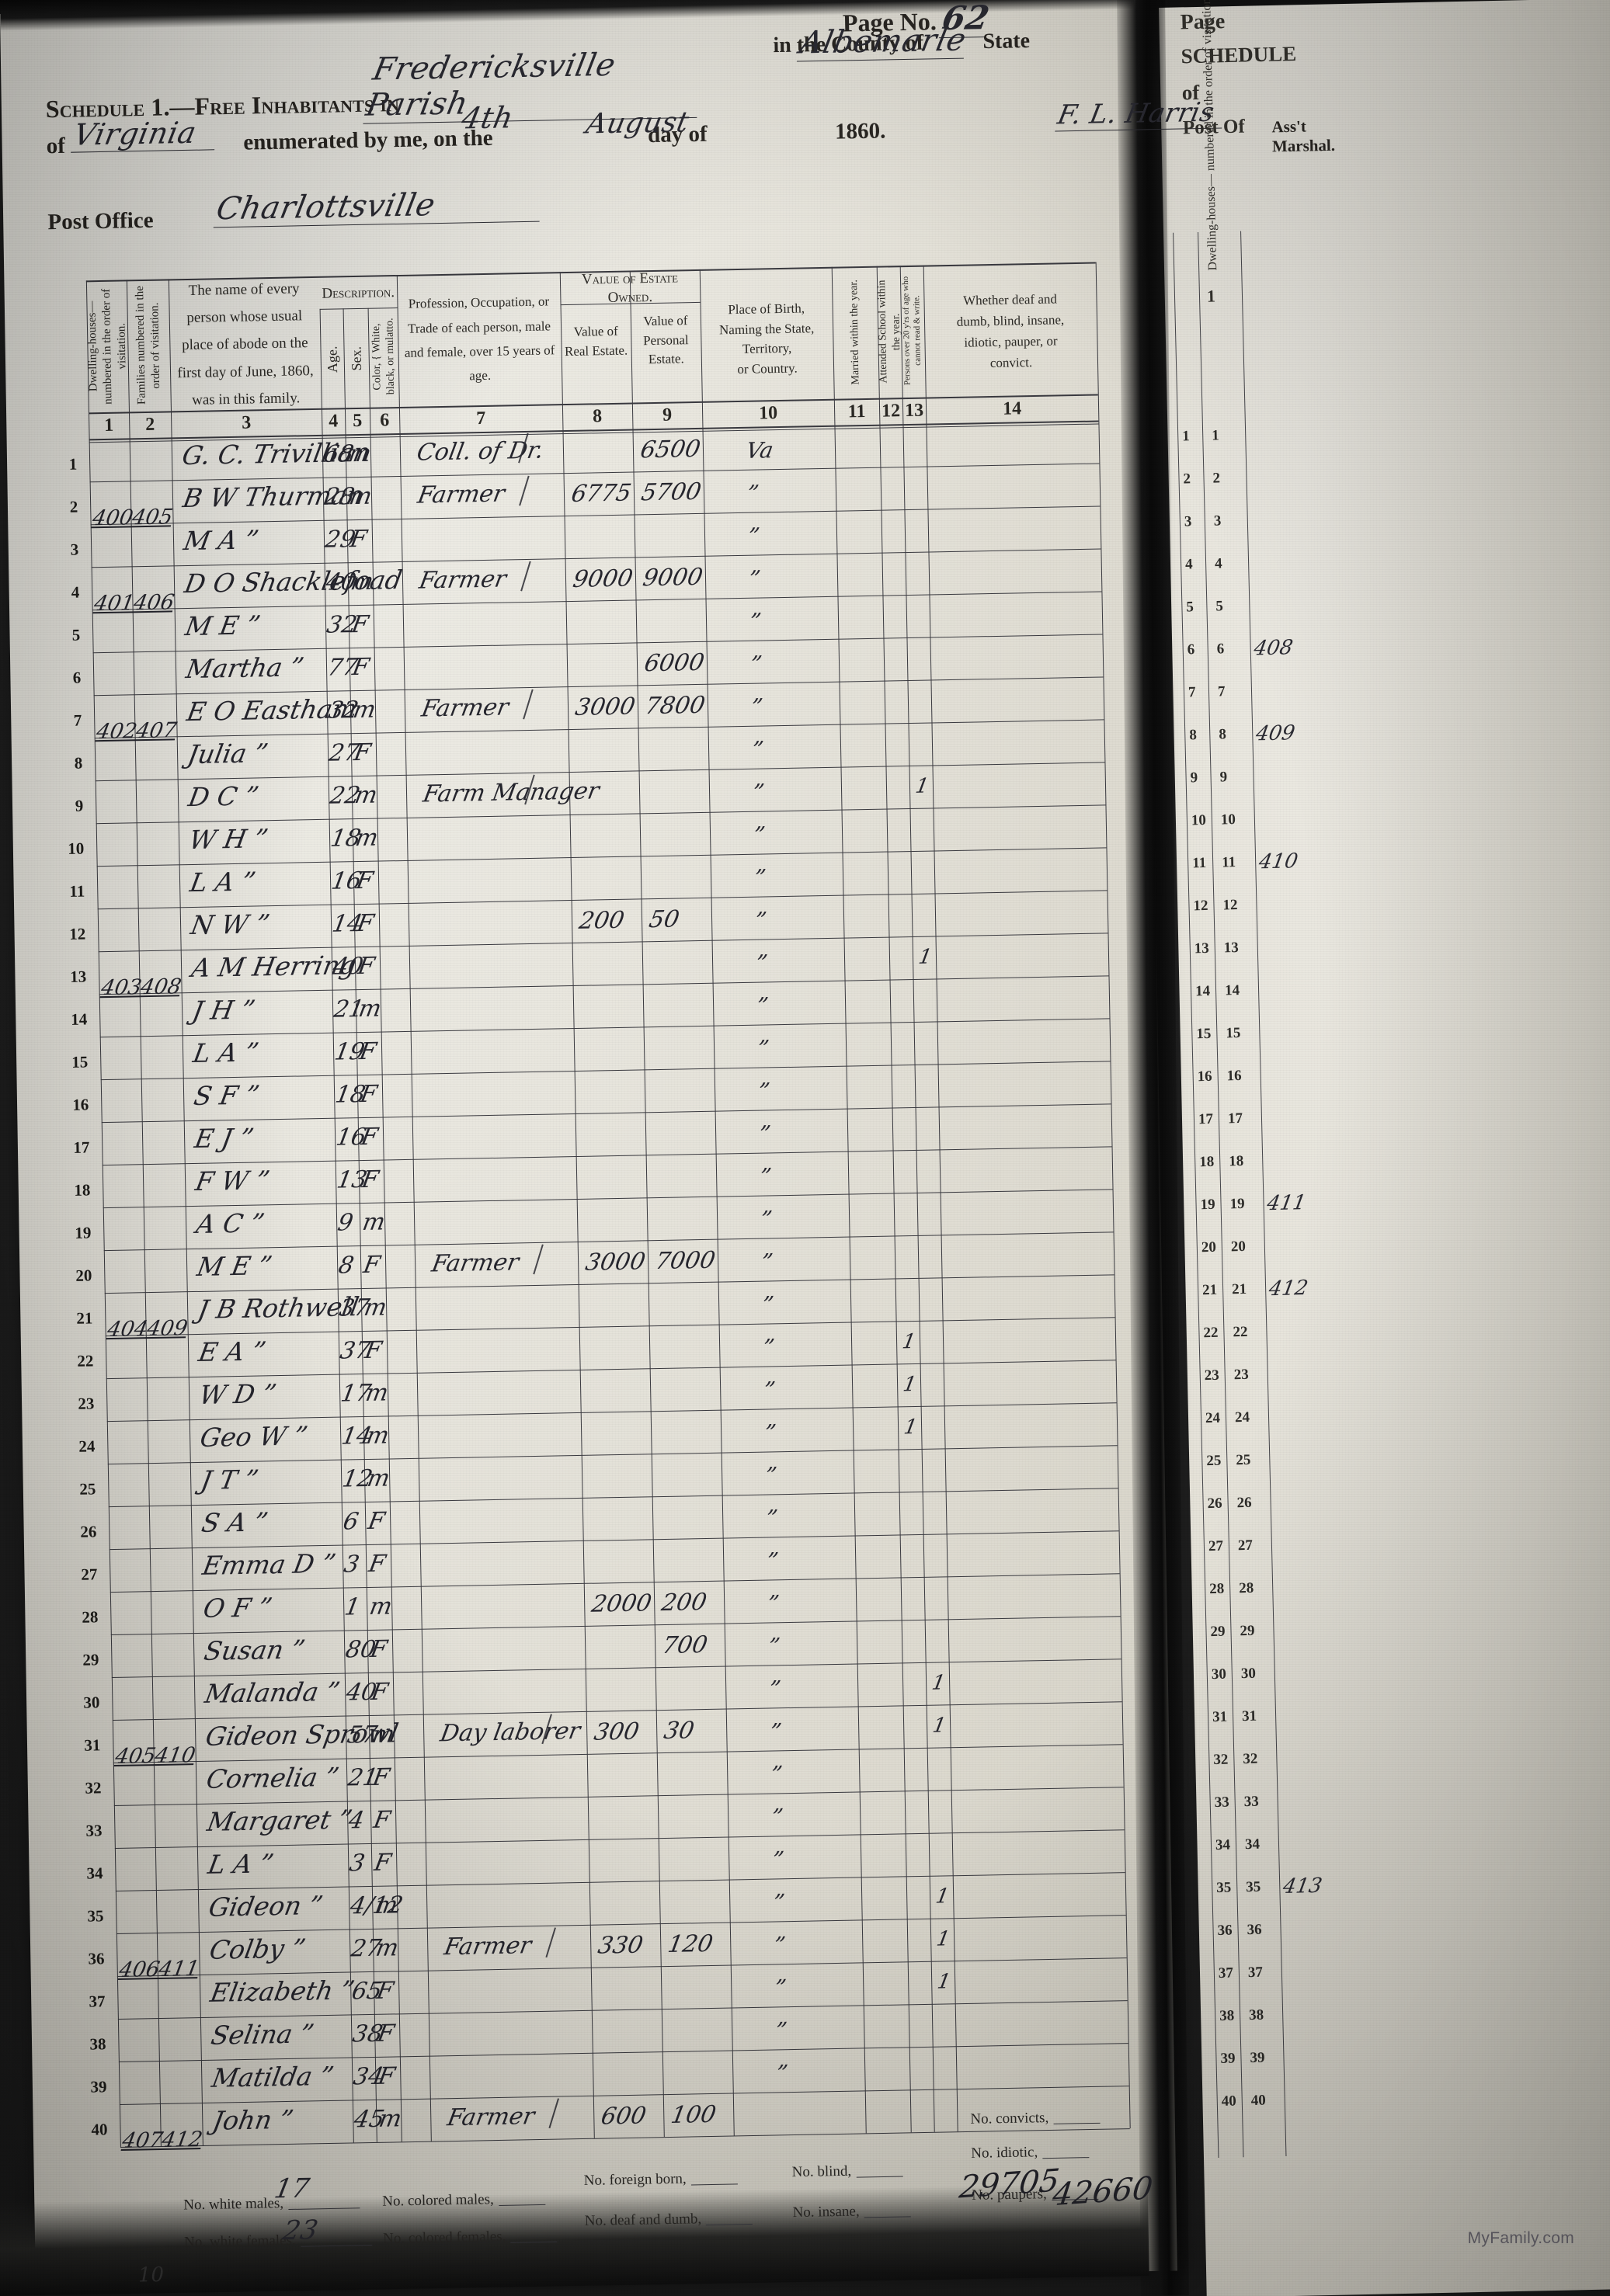 The height and width of the screenshot is (2296, 1610). Describe the element at coordinates (1220, 649) in the screenshot. I see `right-line-number-inner: 6` at that location.